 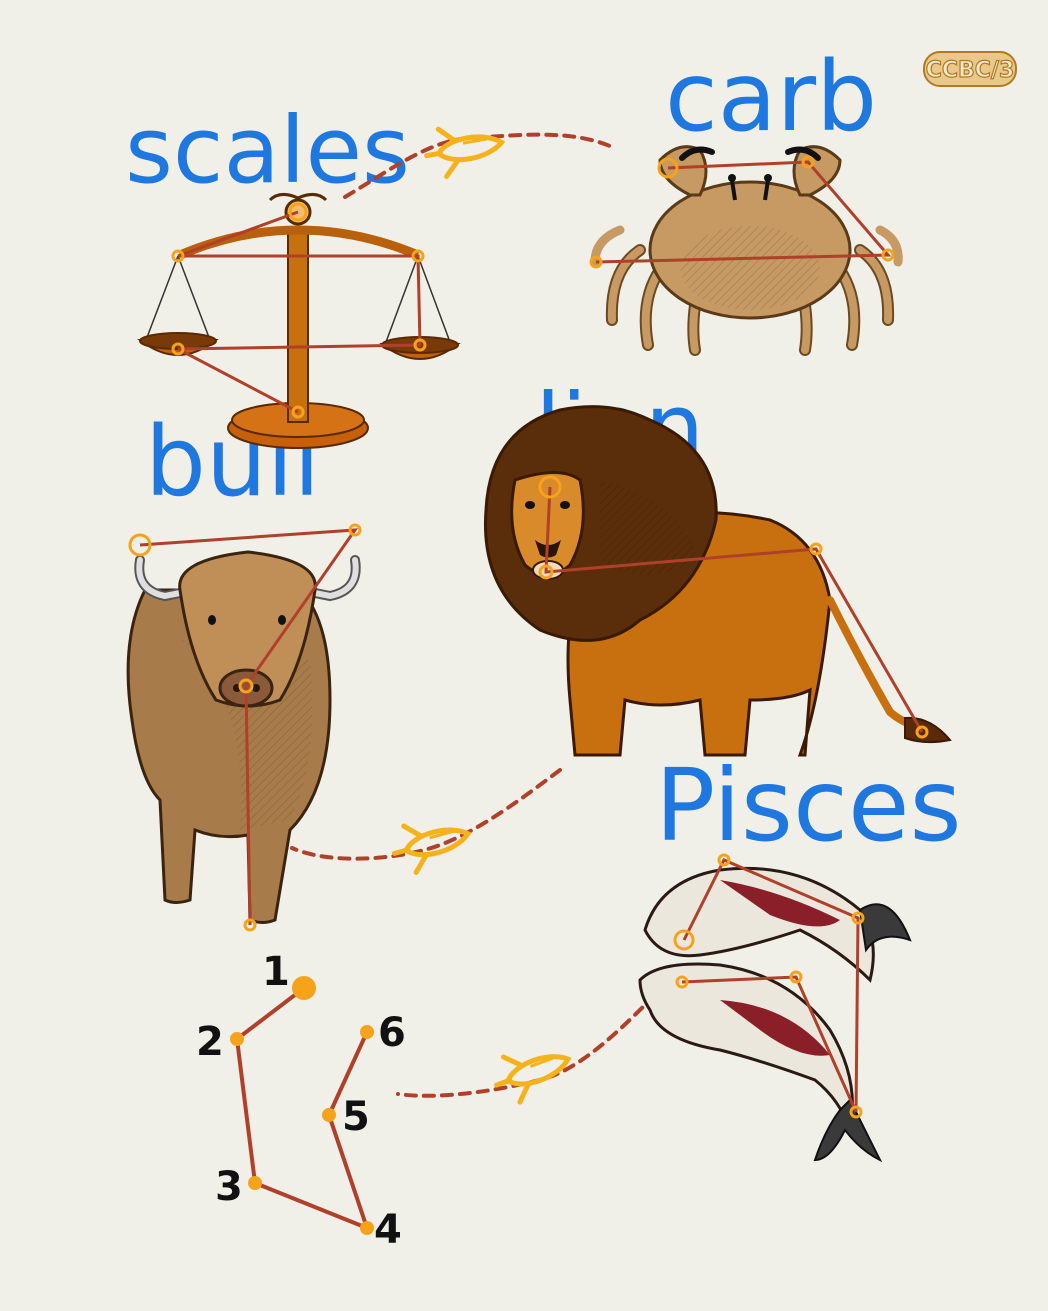 I want to click on lion, so click(x=717, y=581).